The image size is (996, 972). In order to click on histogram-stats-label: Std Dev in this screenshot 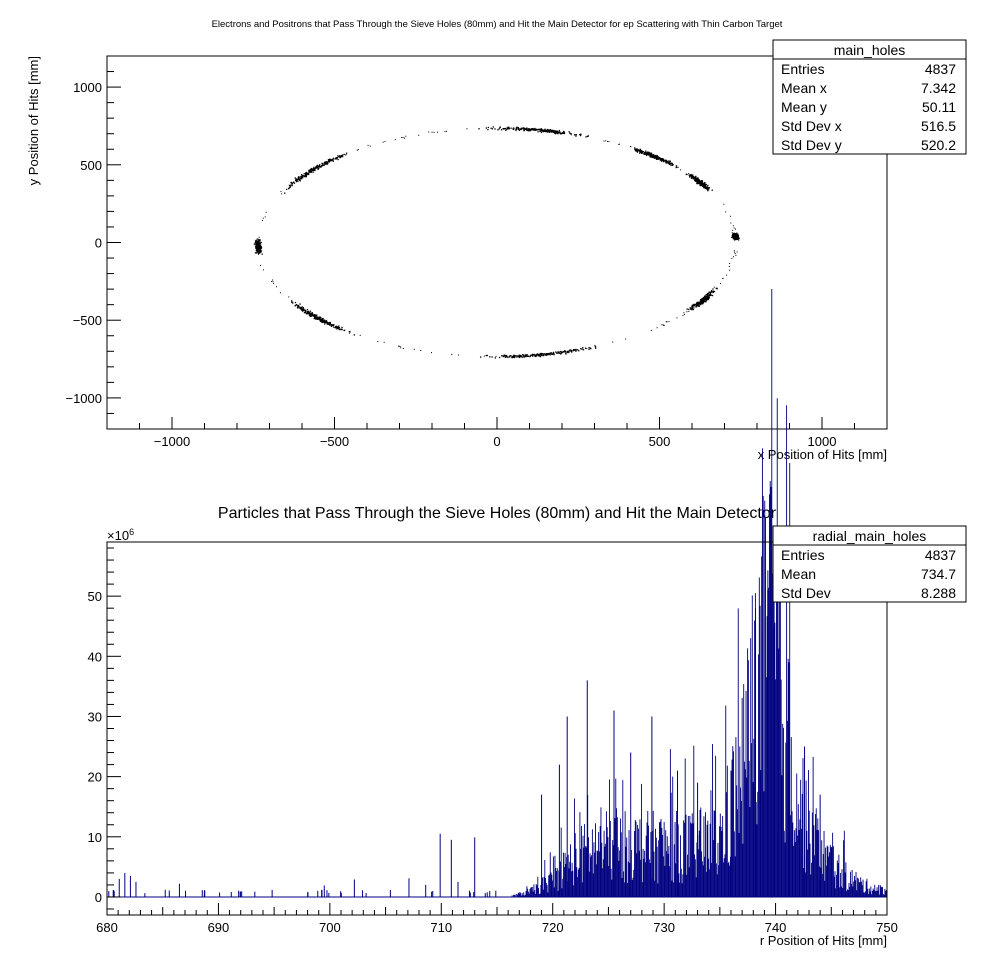, I will do `click(806, 593)`.